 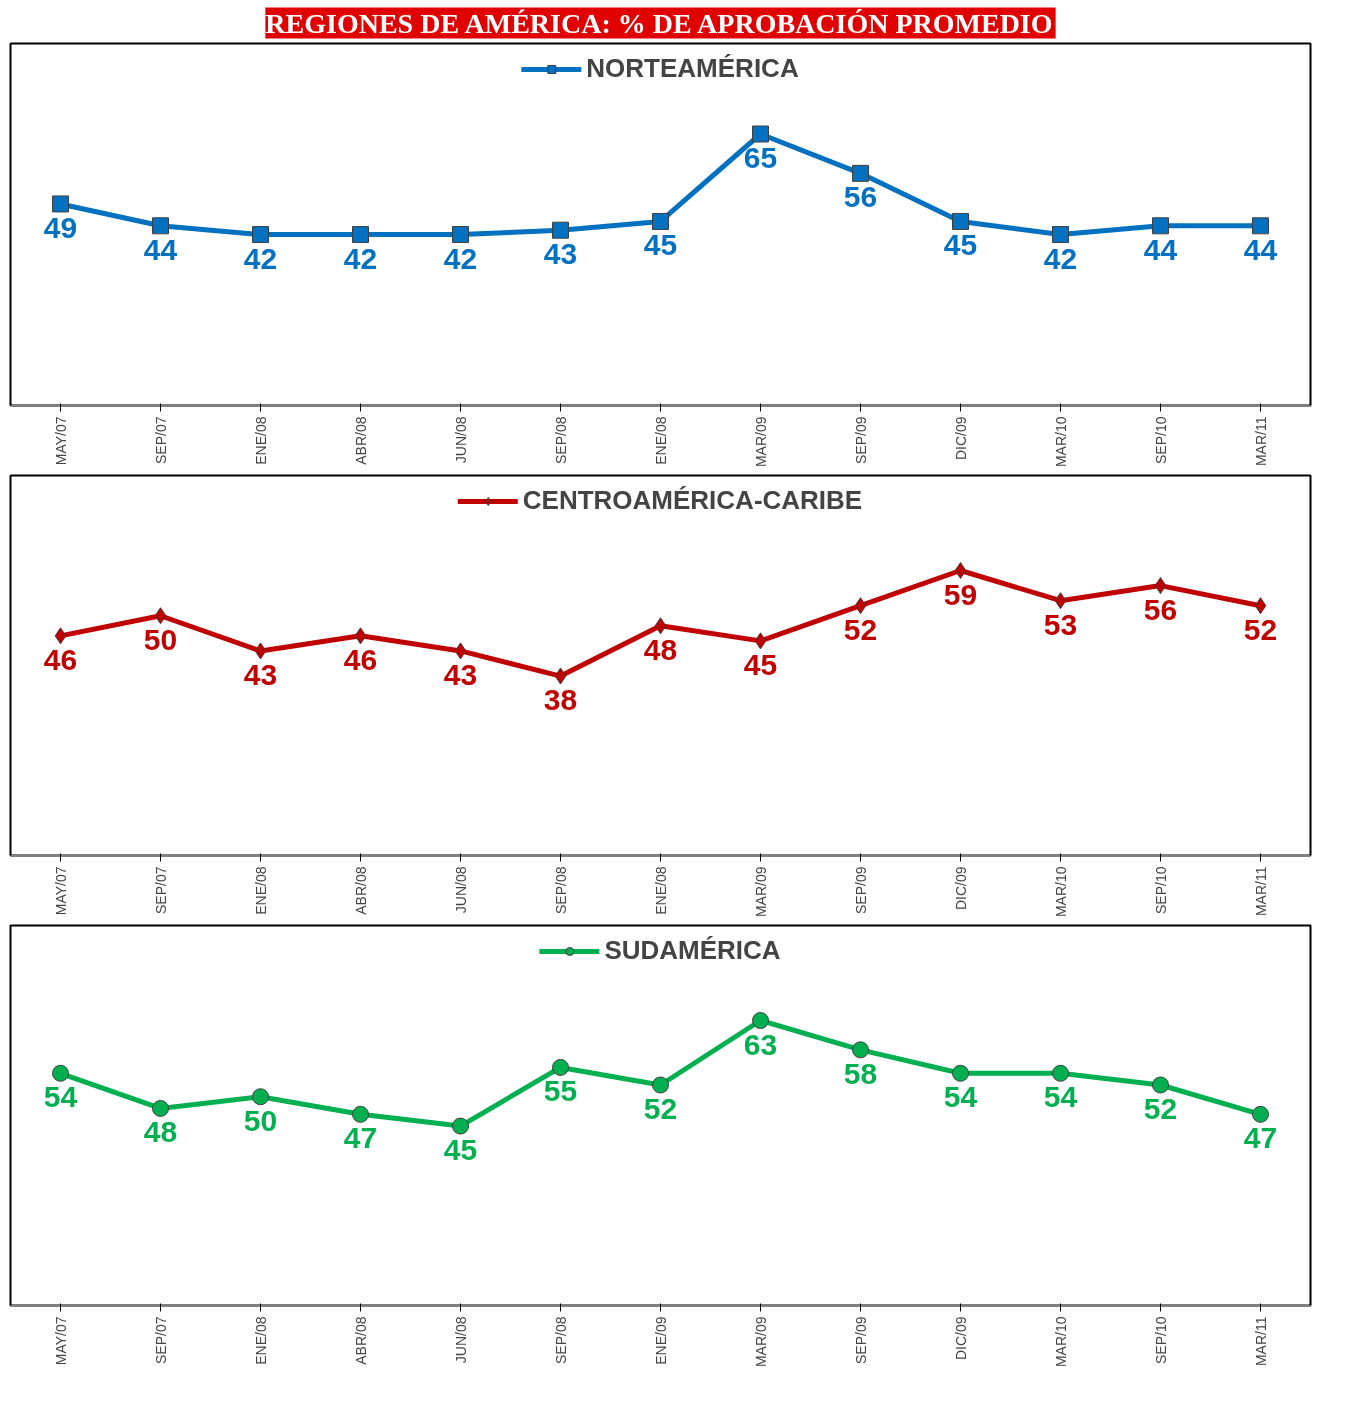 I want to click on legend-label: CENTROAMÉRICA-CARIBE, so click(x=692, y=500).